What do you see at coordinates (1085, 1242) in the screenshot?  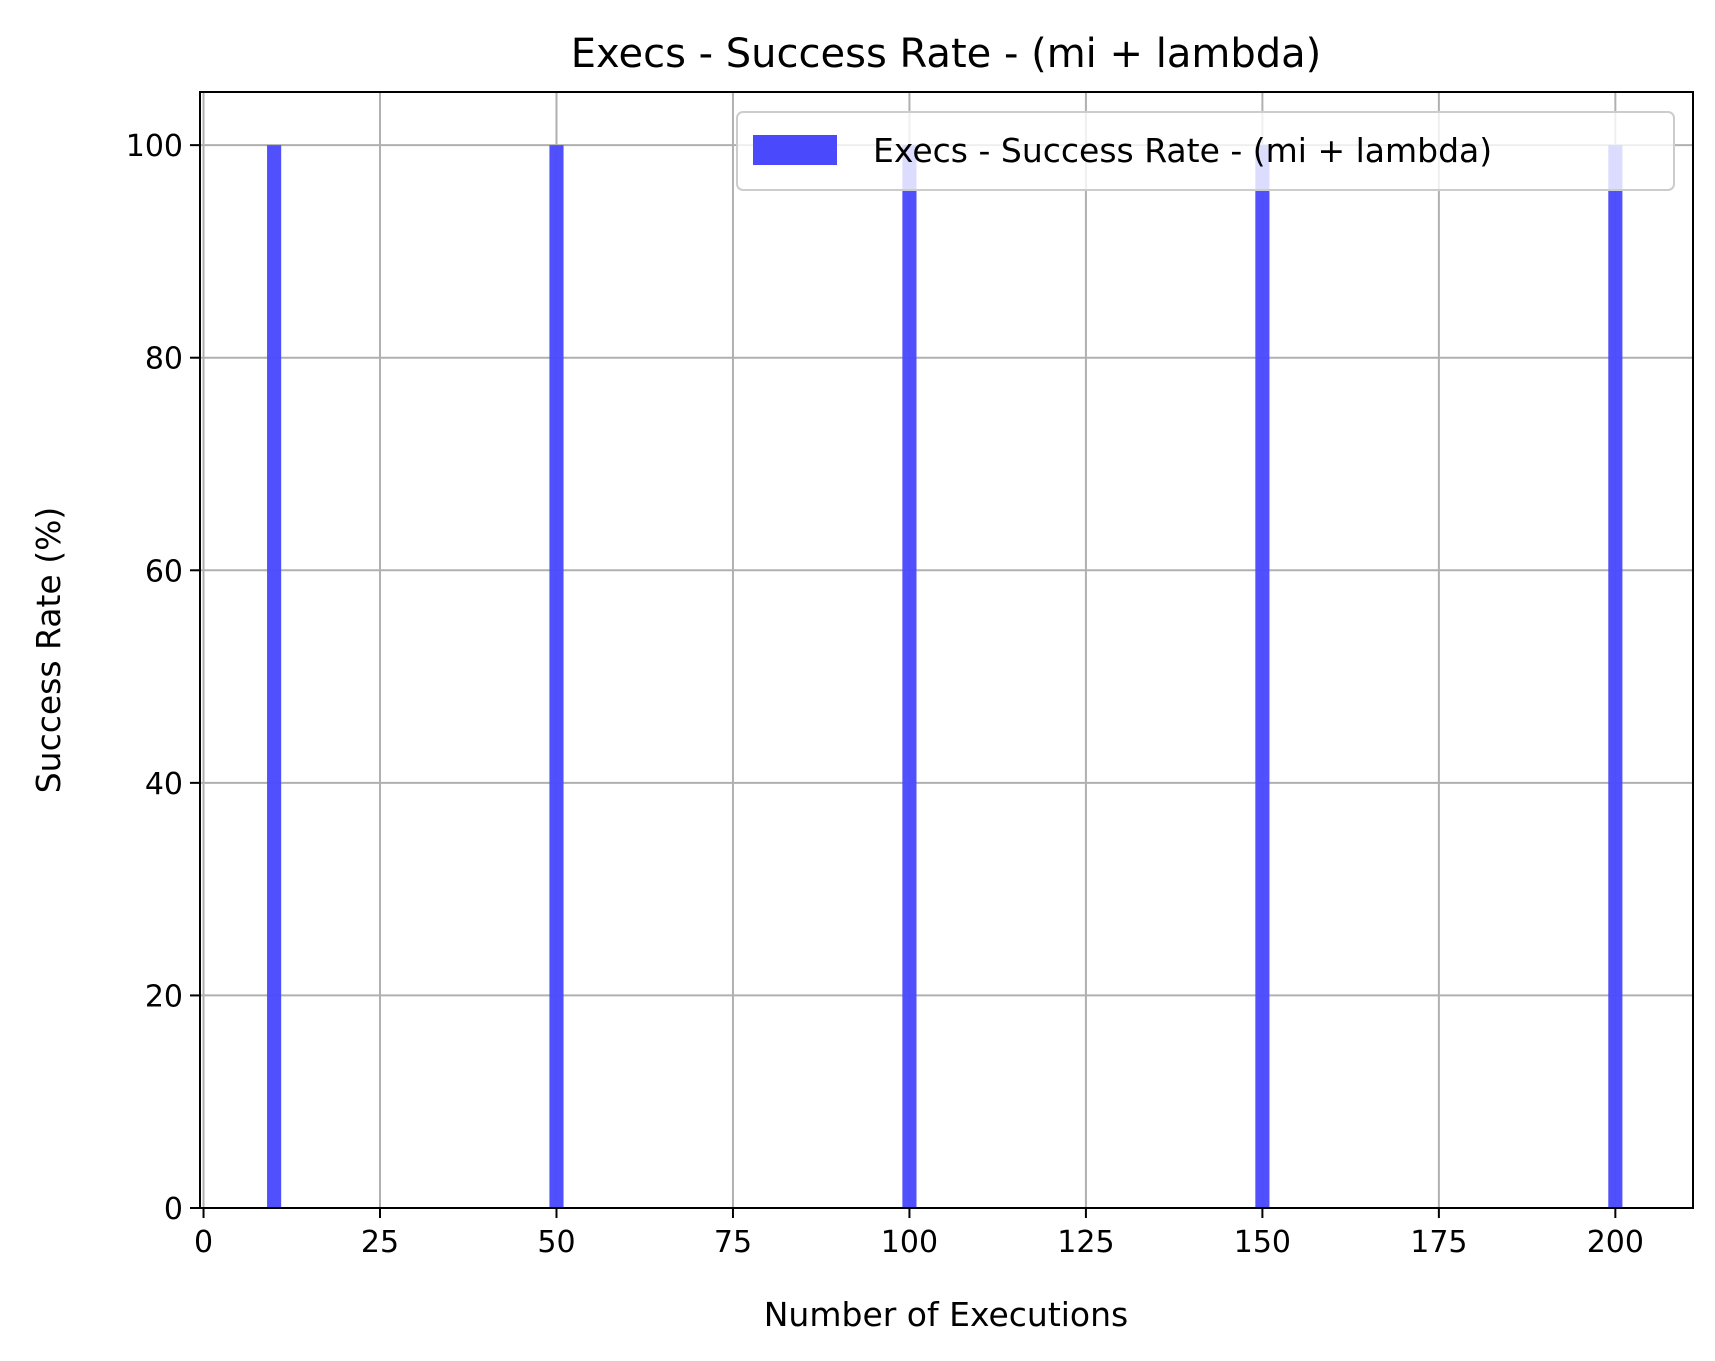 I see `x-tick-label: 125` at bounding box center [1085, 1242].